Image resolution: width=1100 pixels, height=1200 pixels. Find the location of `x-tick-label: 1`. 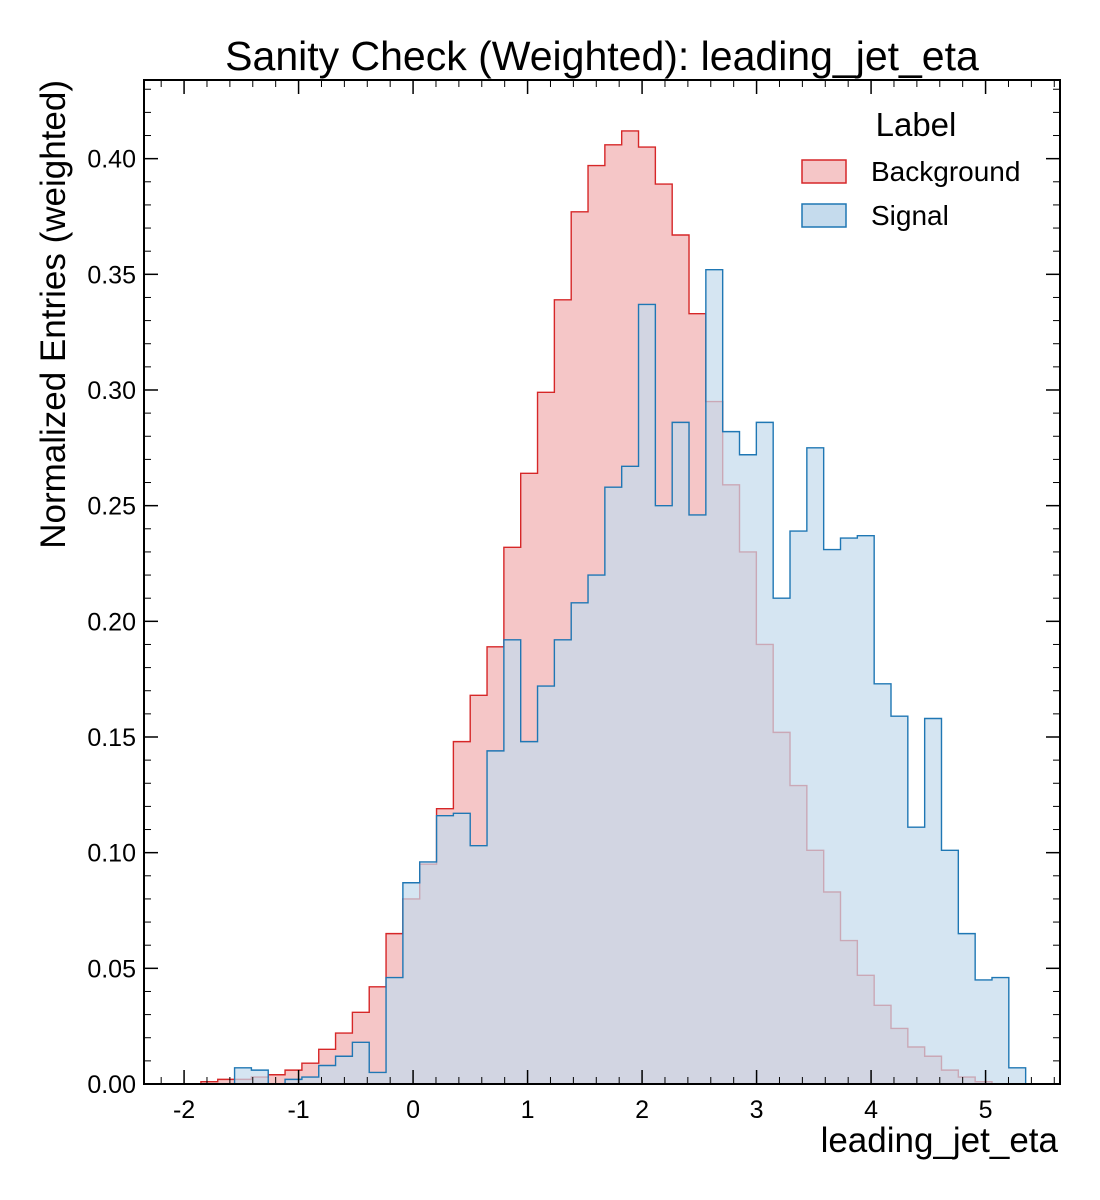

x-tick-label: 1 is located at coordinates (528, 1110).